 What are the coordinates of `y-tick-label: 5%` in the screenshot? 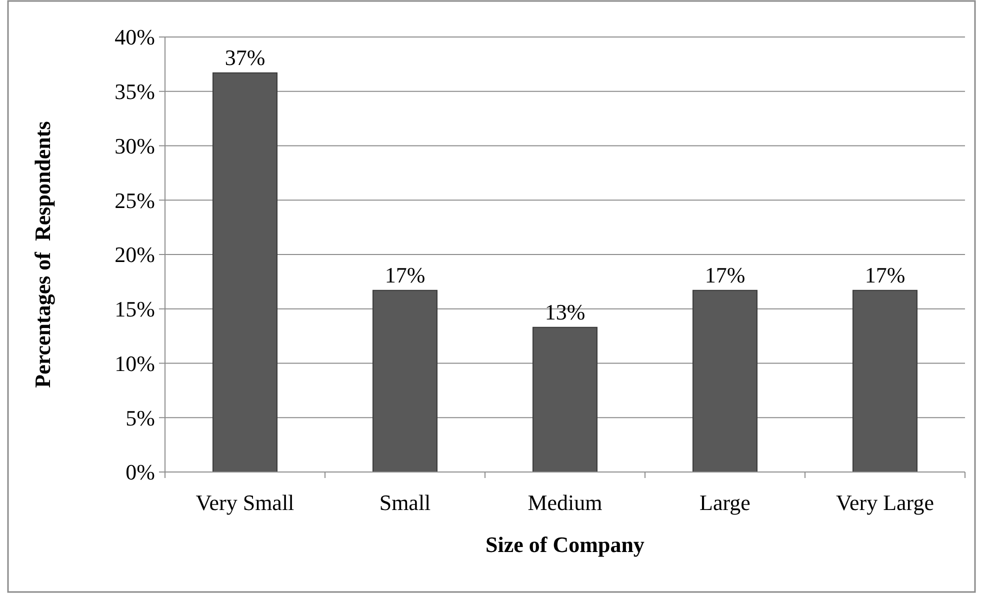 It's located at (140, 417).